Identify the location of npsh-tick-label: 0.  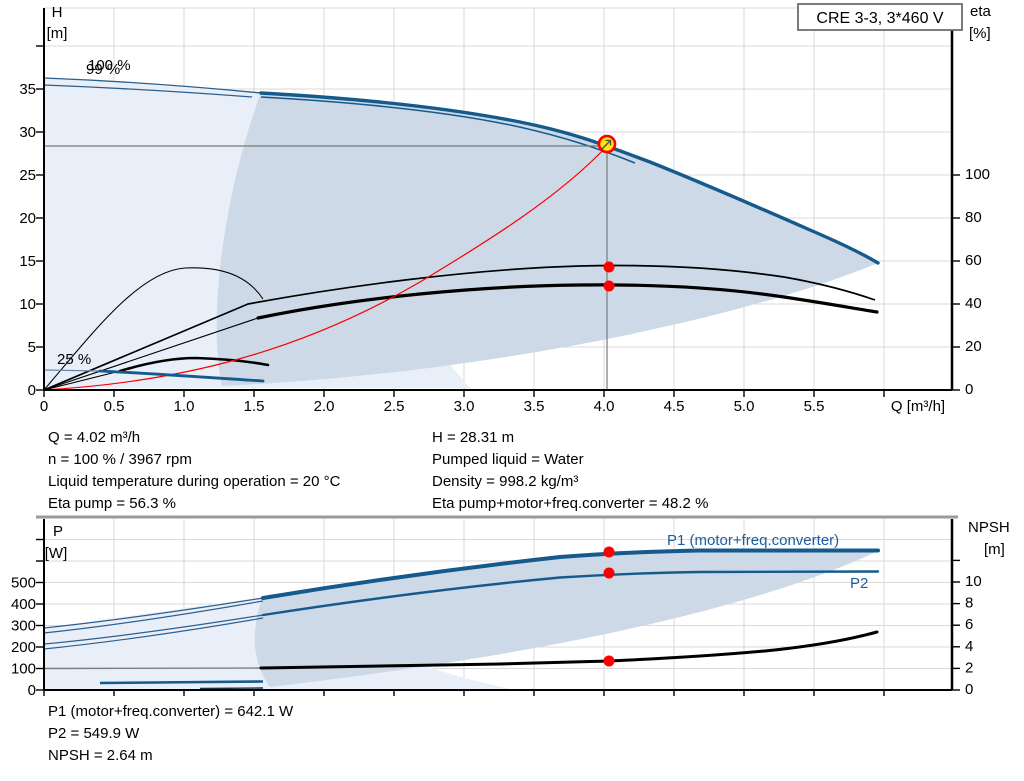
(969, 689).